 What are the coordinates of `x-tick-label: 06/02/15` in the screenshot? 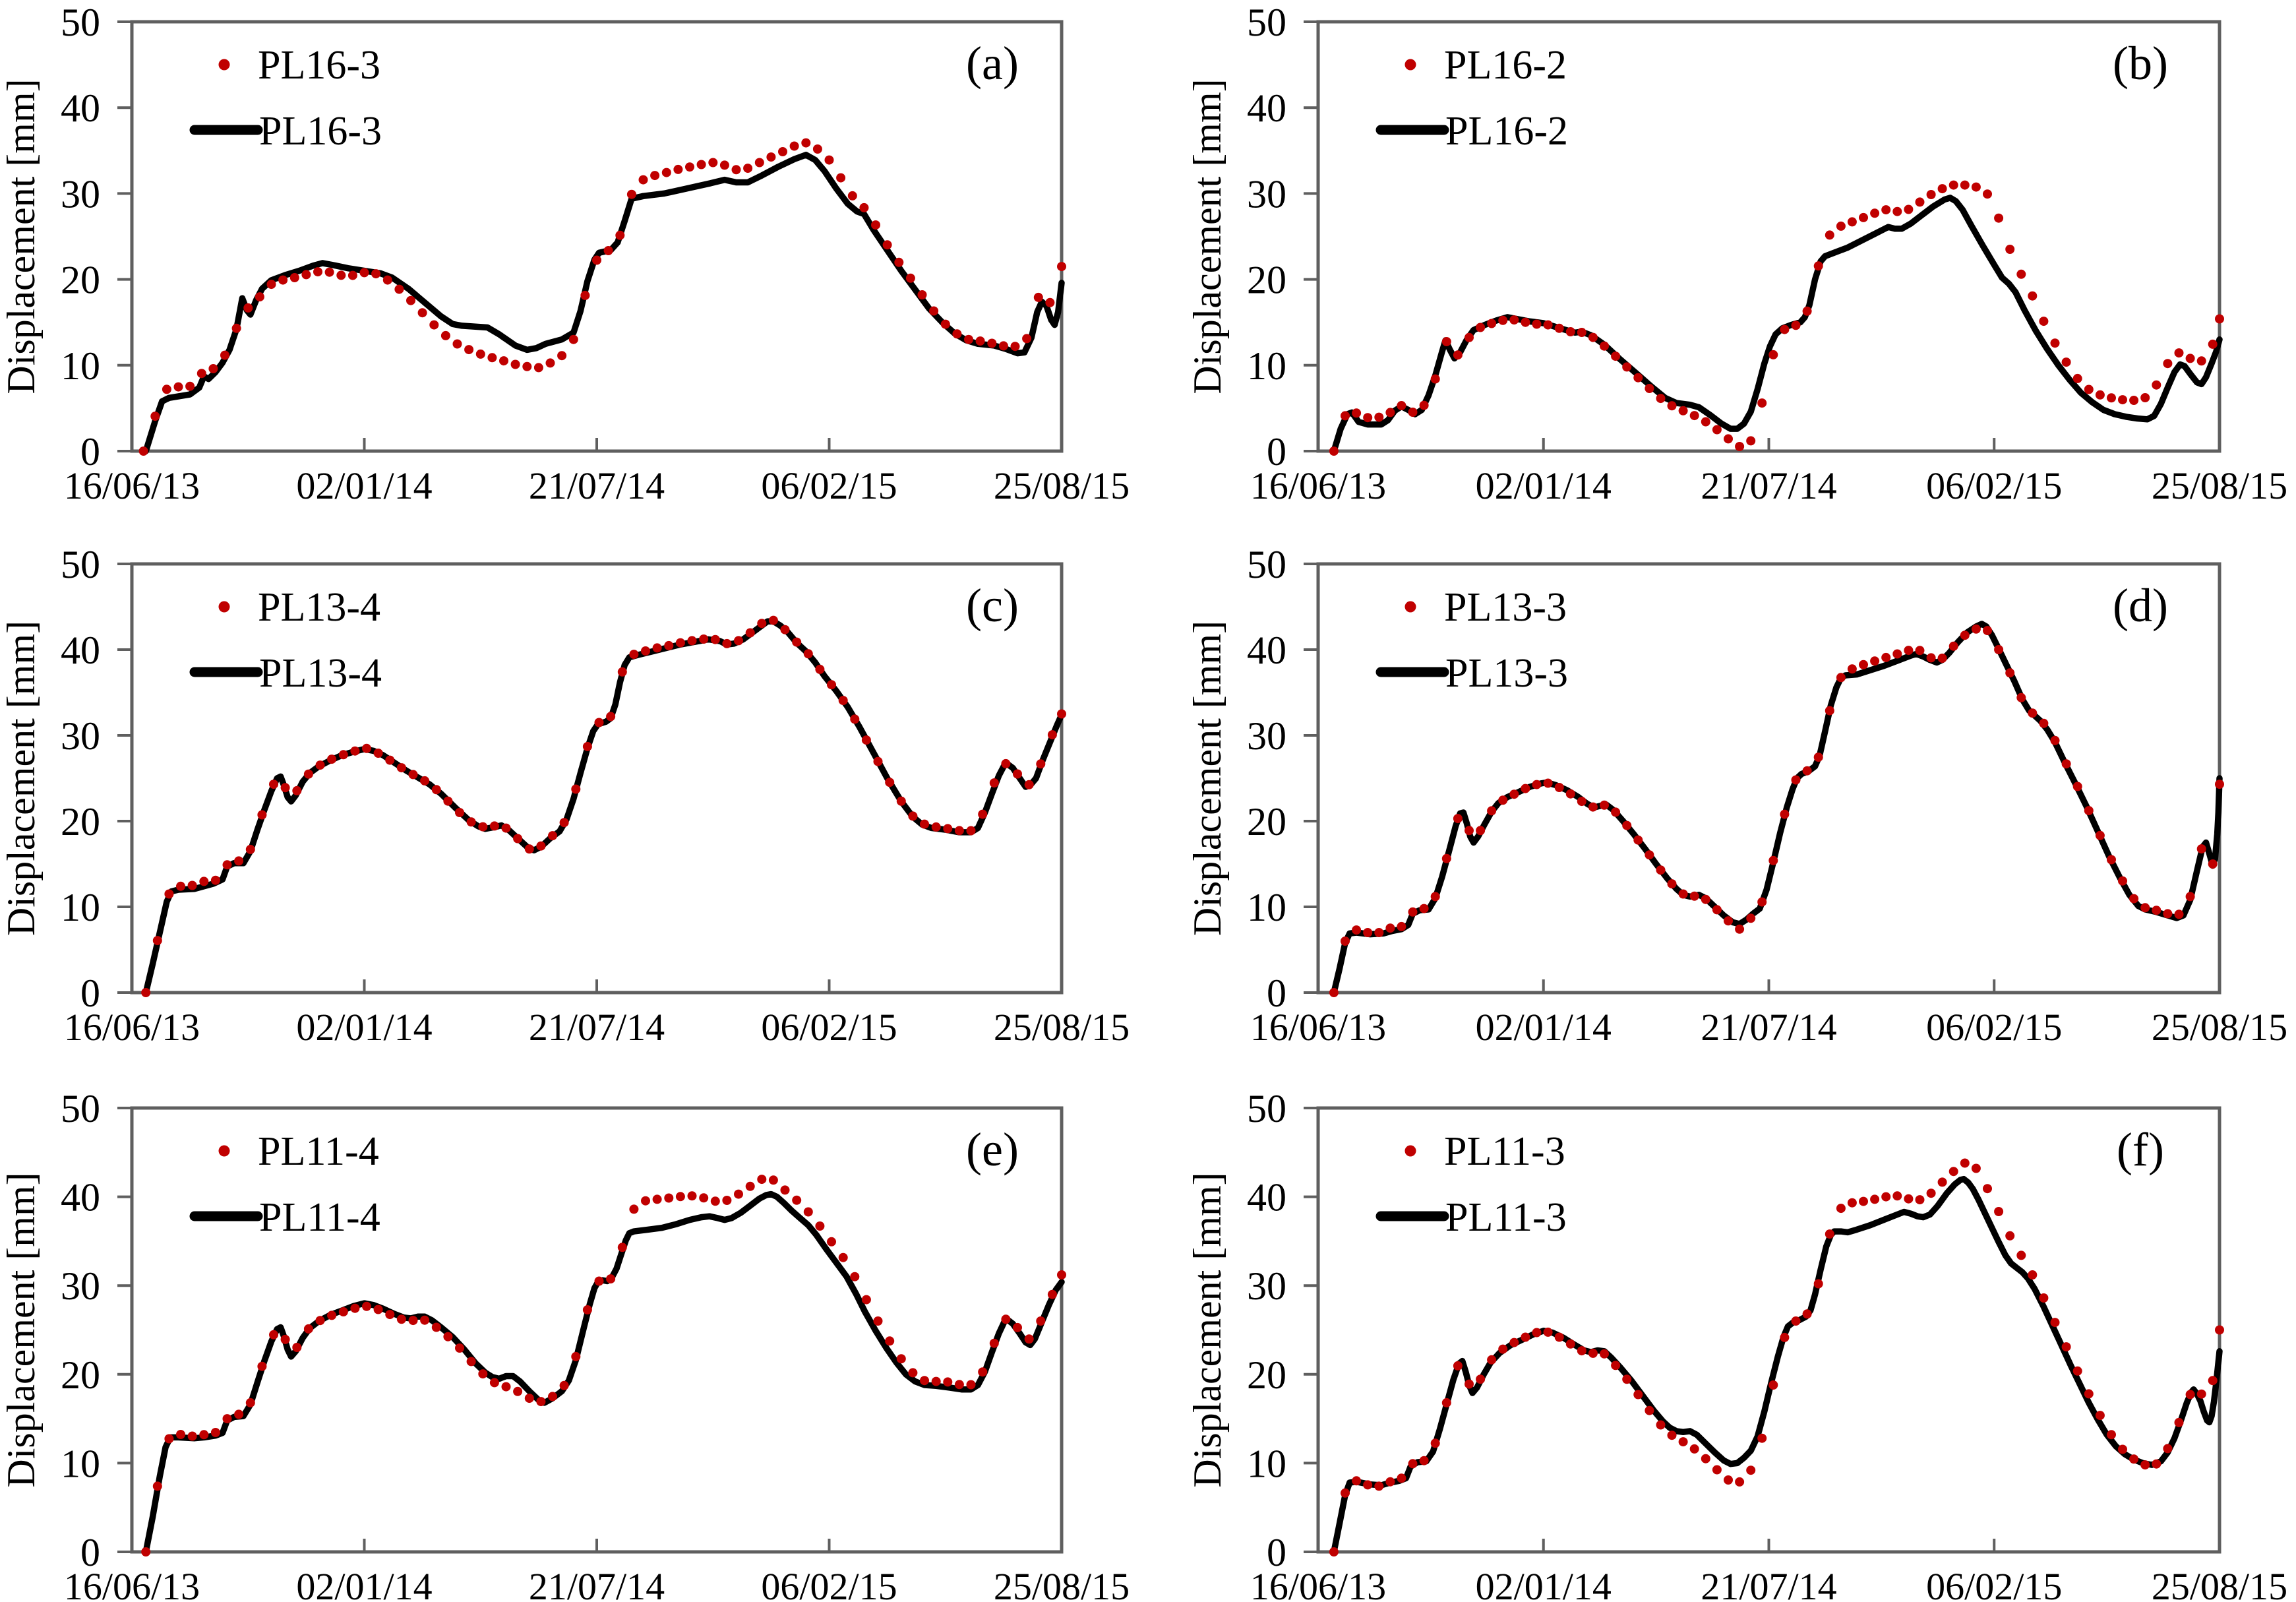 It's located at (1994, 1028).